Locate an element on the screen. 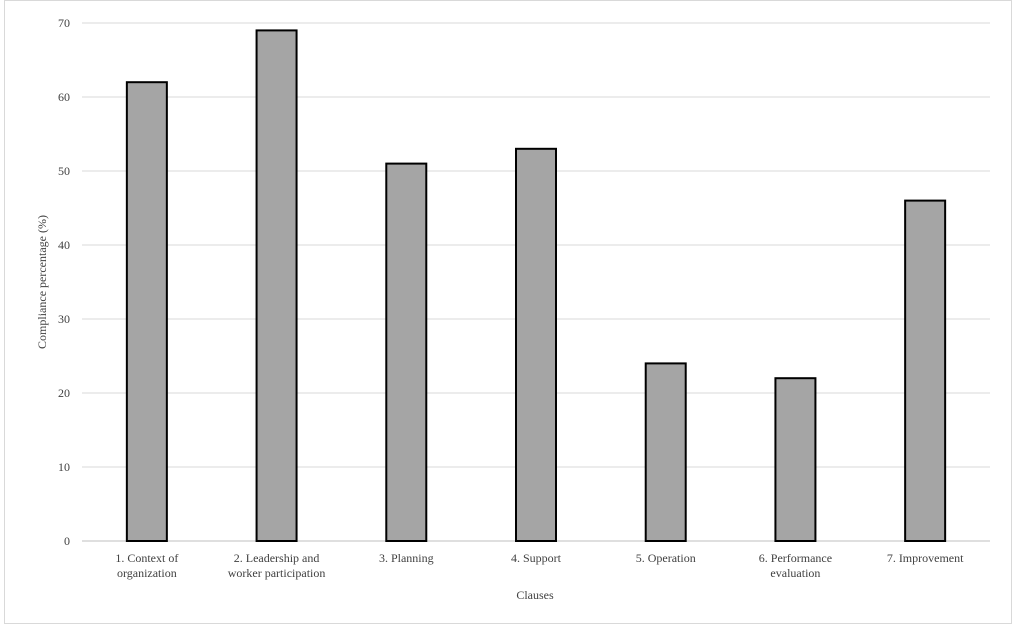 The width and height of the screenshot is (1017, 627). y-axis-ticks: 0 10 20 30 40 50 60 70 is located at coordinates (64, 282).